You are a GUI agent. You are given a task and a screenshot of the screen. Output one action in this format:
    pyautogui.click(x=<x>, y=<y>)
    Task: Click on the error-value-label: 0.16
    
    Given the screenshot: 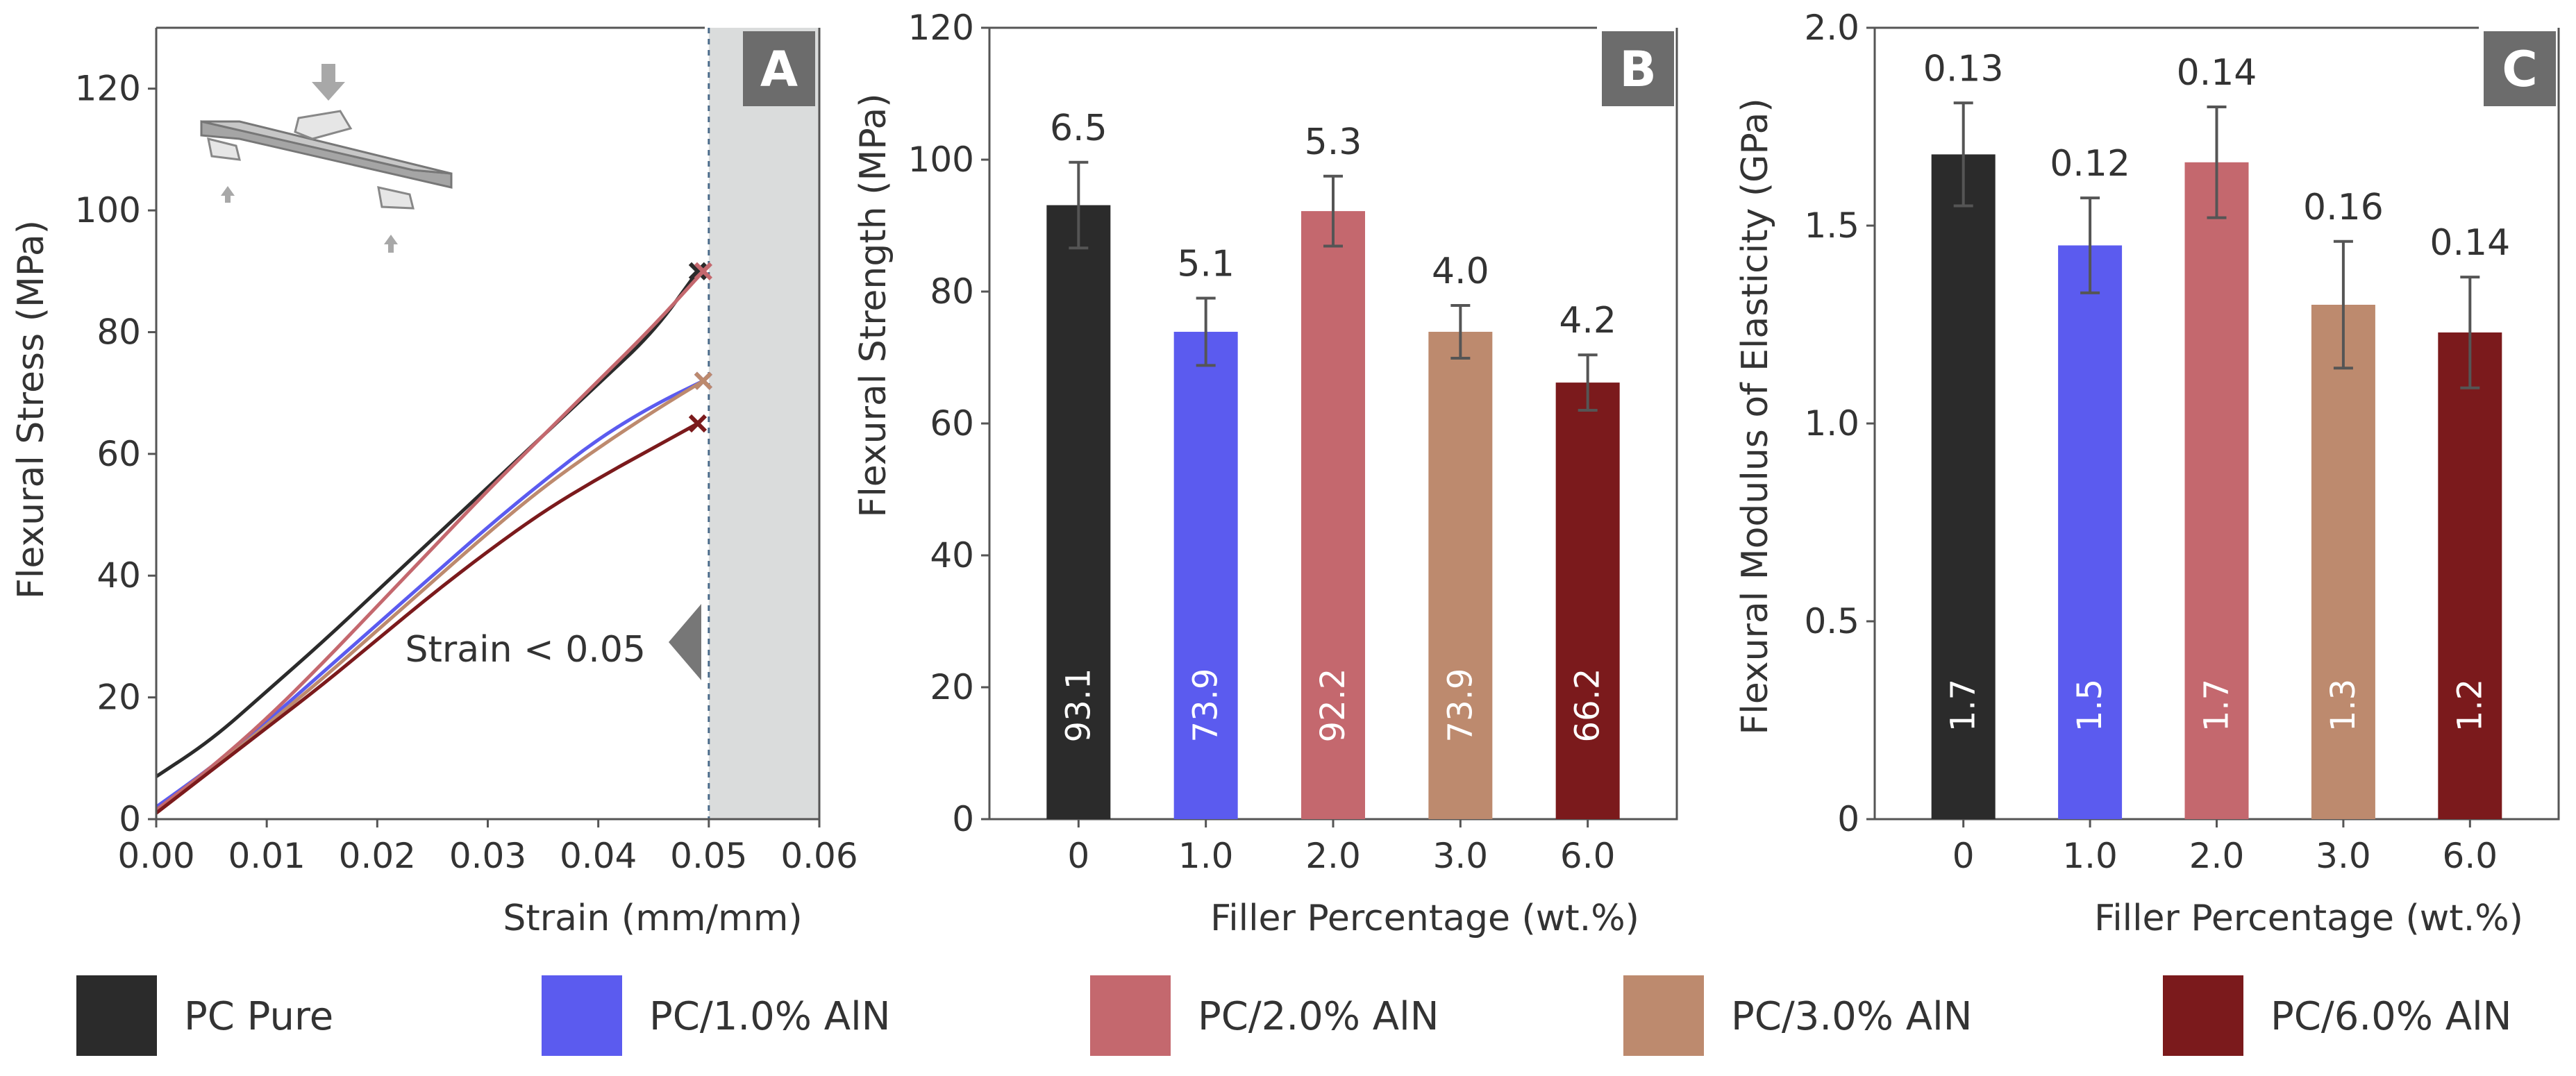 What is the action you would take?
    pyautogui.click(x=2343, y=208)
    